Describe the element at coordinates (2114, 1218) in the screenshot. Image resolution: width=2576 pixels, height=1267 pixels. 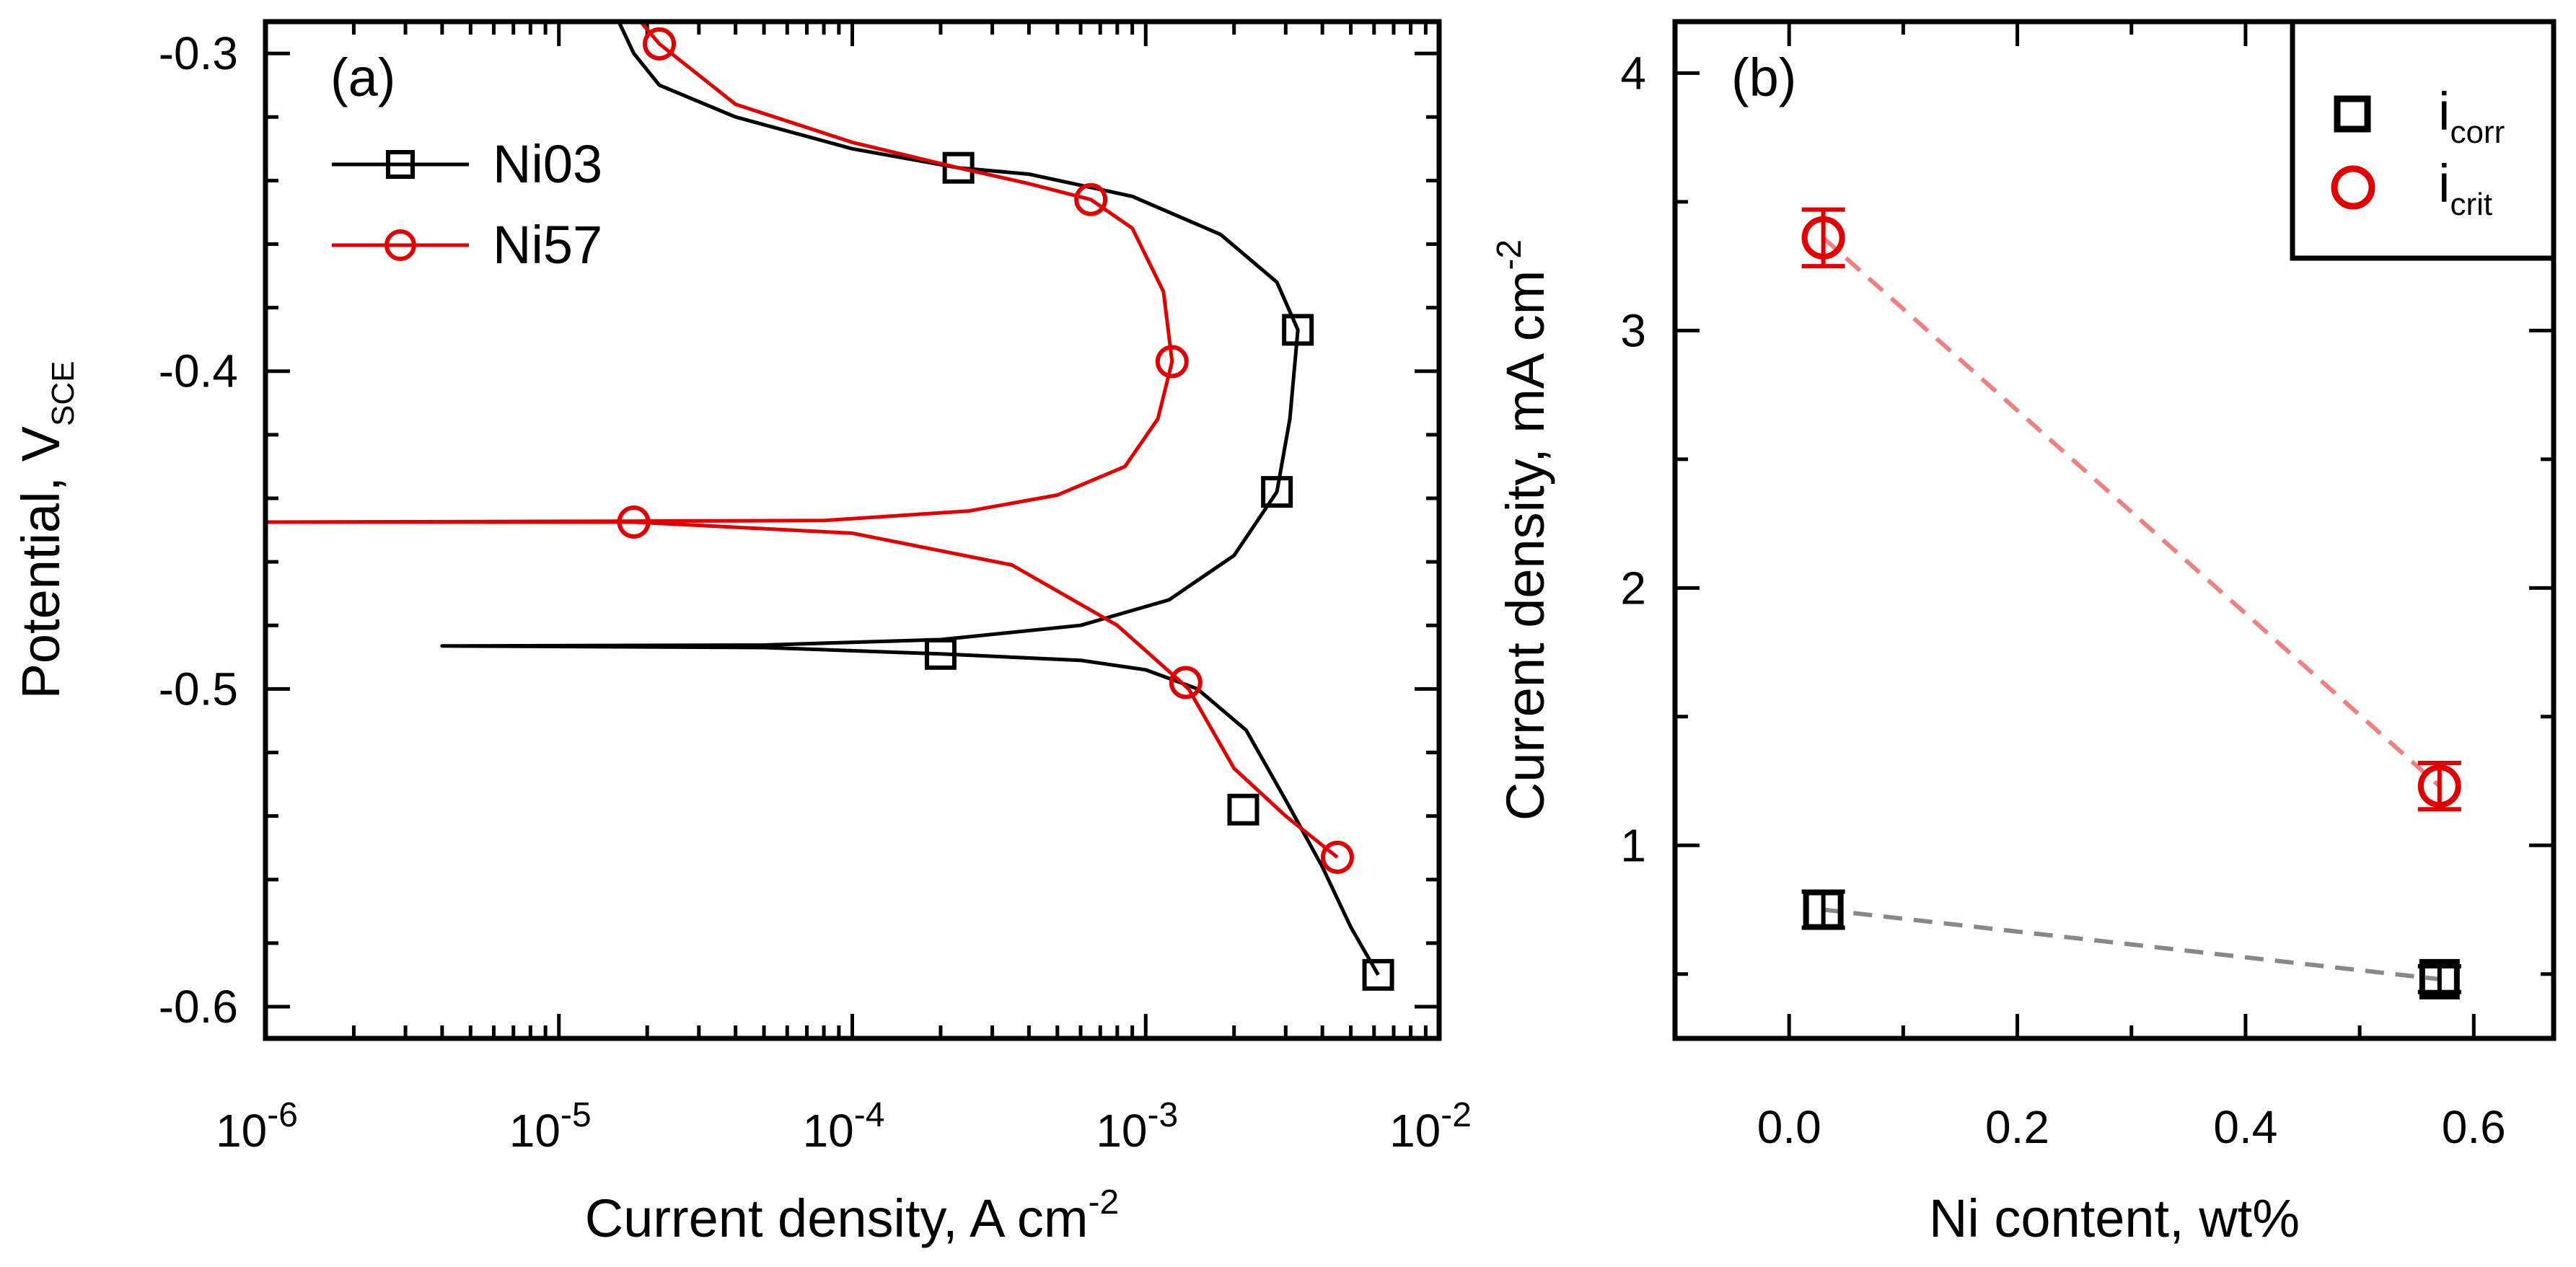
I see `panel-b-x-axis-title: Ni content, wt%` at that location.